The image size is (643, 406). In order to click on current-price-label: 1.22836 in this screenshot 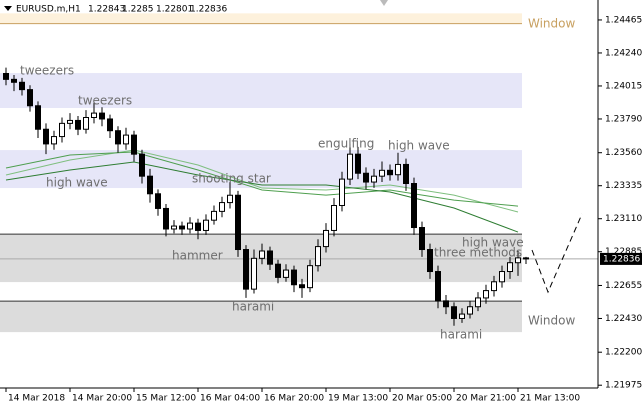, I will do `click(621, 259)`.